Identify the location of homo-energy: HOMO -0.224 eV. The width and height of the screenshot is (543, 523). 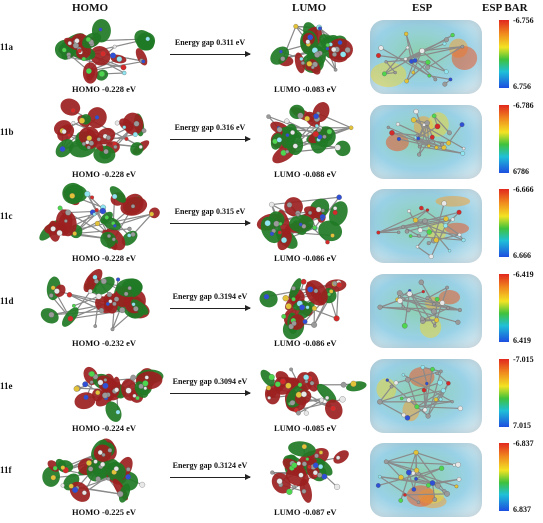
(104, 428).